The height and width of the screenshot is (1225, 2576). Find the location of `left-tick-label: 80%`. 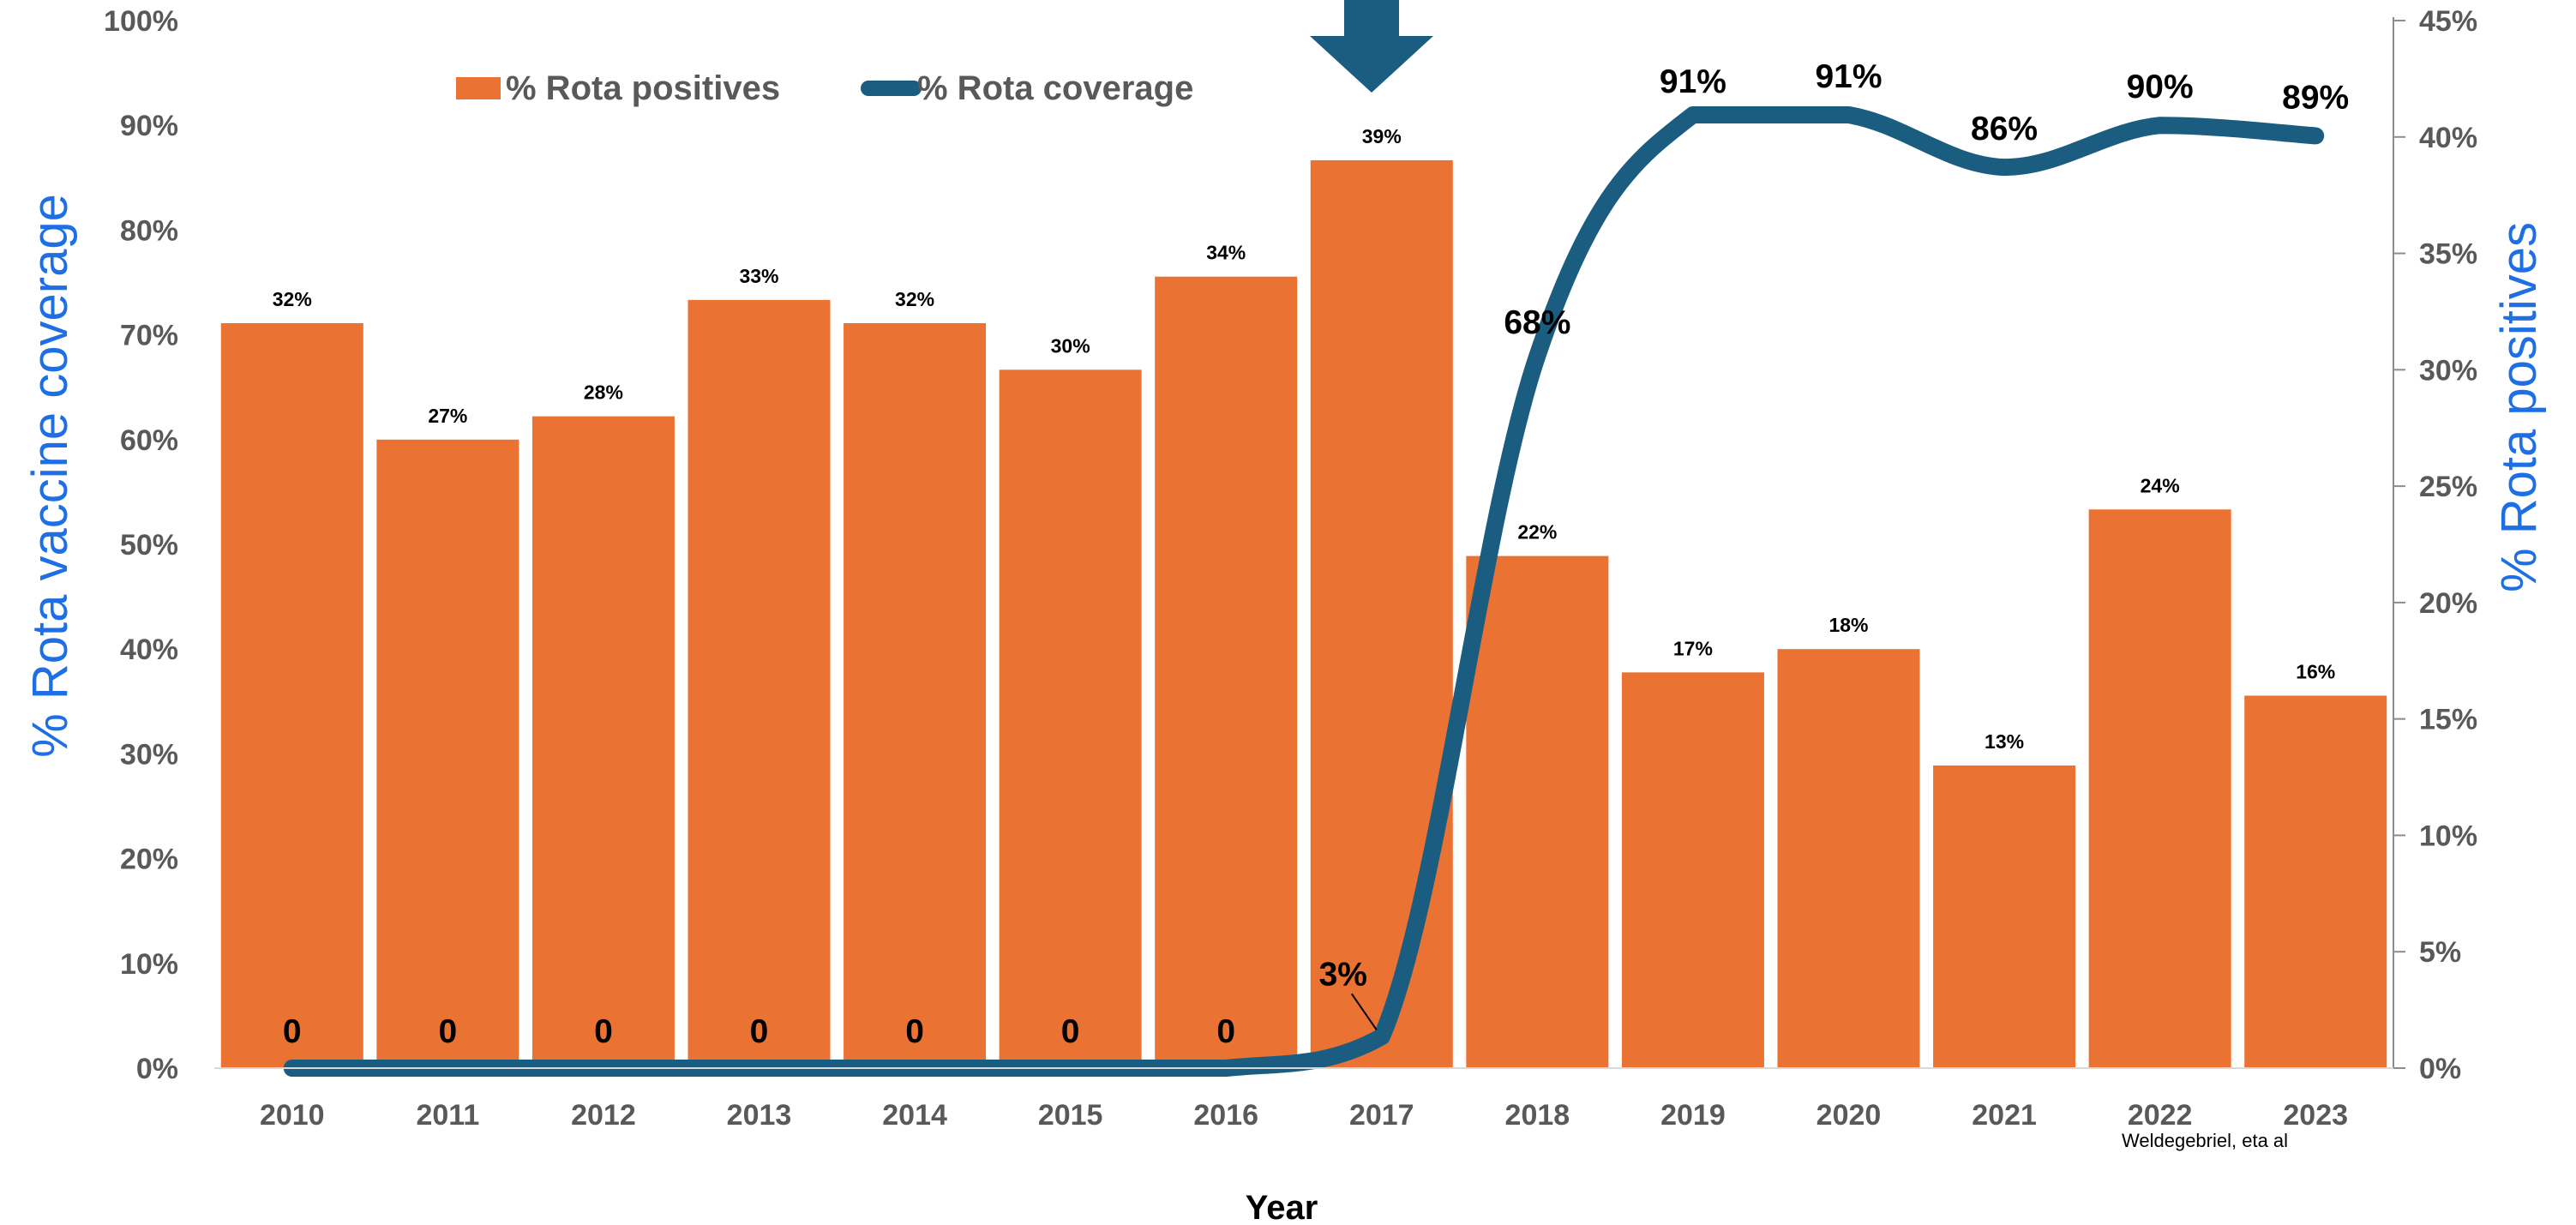

left-tick-label: 80% is located at coordinates (149, 230).